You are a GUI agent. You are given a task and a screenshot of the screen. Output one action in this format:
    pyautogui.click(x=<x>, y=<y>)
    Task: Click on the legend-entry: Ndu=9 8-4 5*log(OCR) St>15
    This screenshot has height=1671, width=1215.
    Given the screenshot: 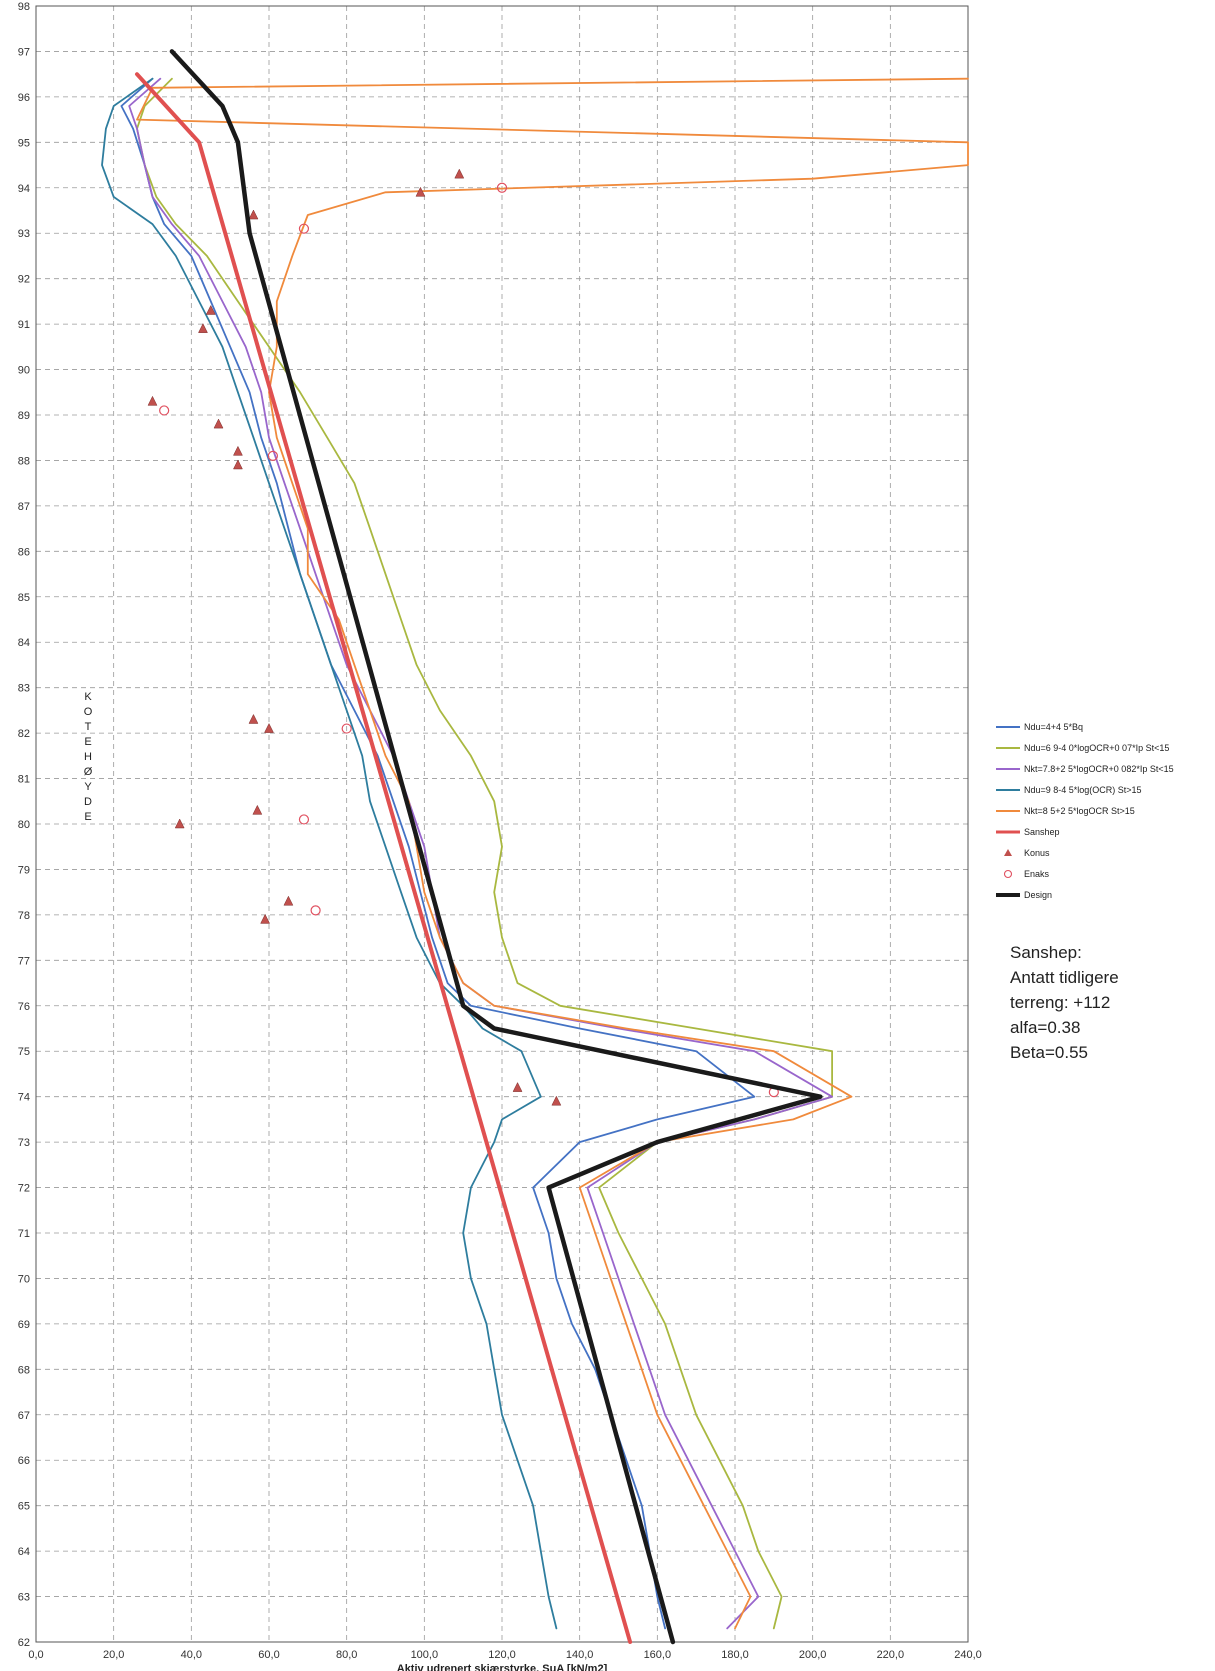 What is the action you would take?
    pyautogui.click(x=1069, y=790)
    